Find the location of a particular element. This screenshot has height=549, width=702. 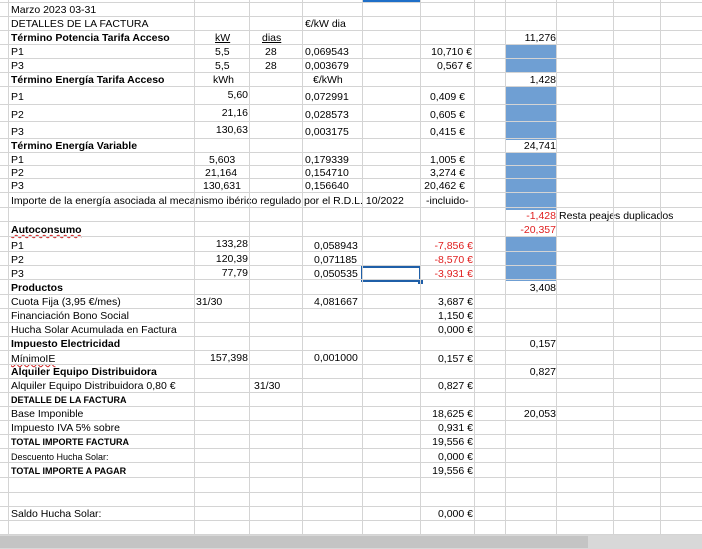

energia-variable-p2-price: 0,154710 is located at coordinates (327, 173).